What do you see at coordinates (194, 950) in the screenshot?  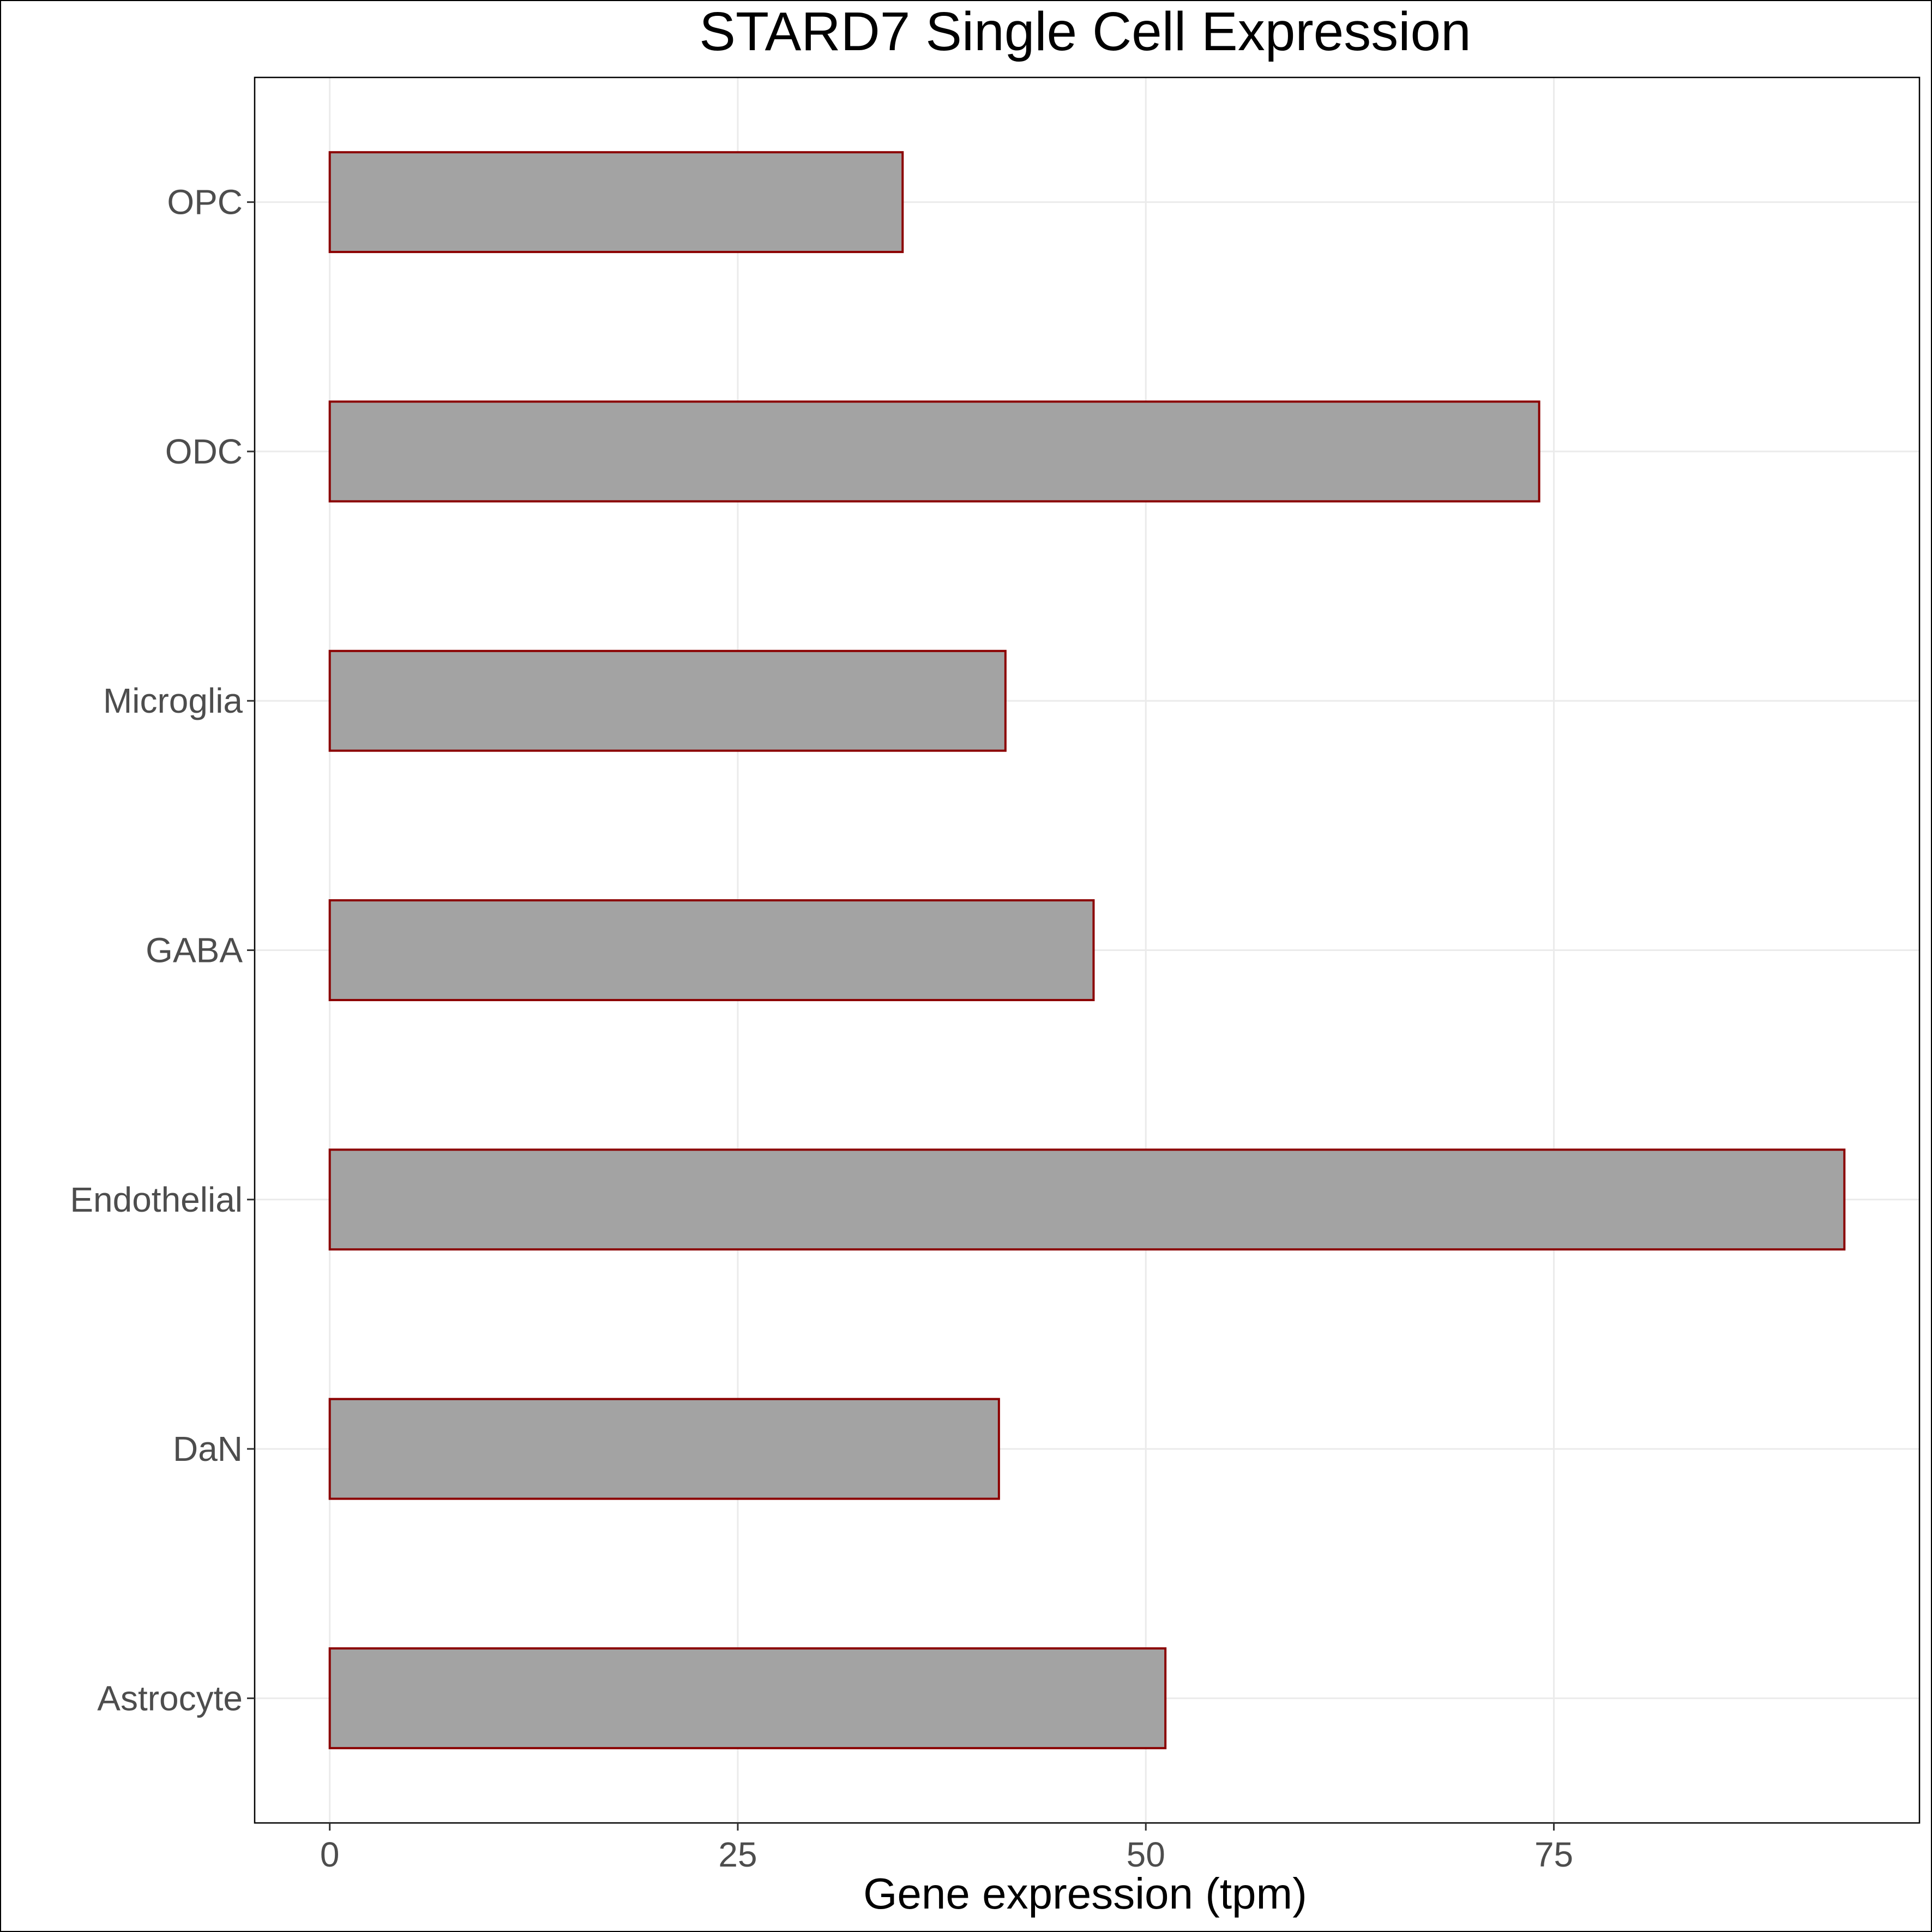 I see `y-tick-label-gaba: GABA` at bounding box center [194, 950].